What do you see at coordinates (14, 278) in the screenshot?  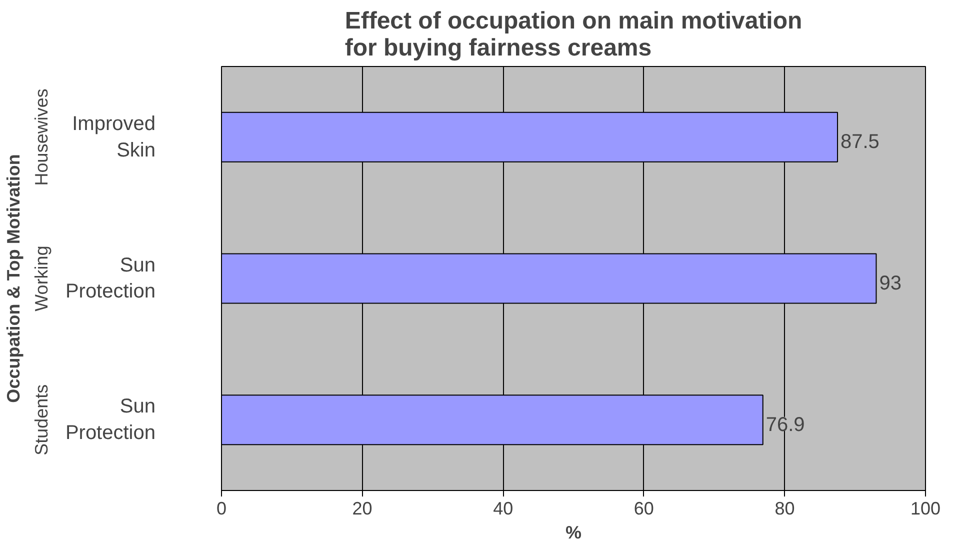 I see `y-axis-title: Occupation & Top Motivation` at bounding box center [14, 278].